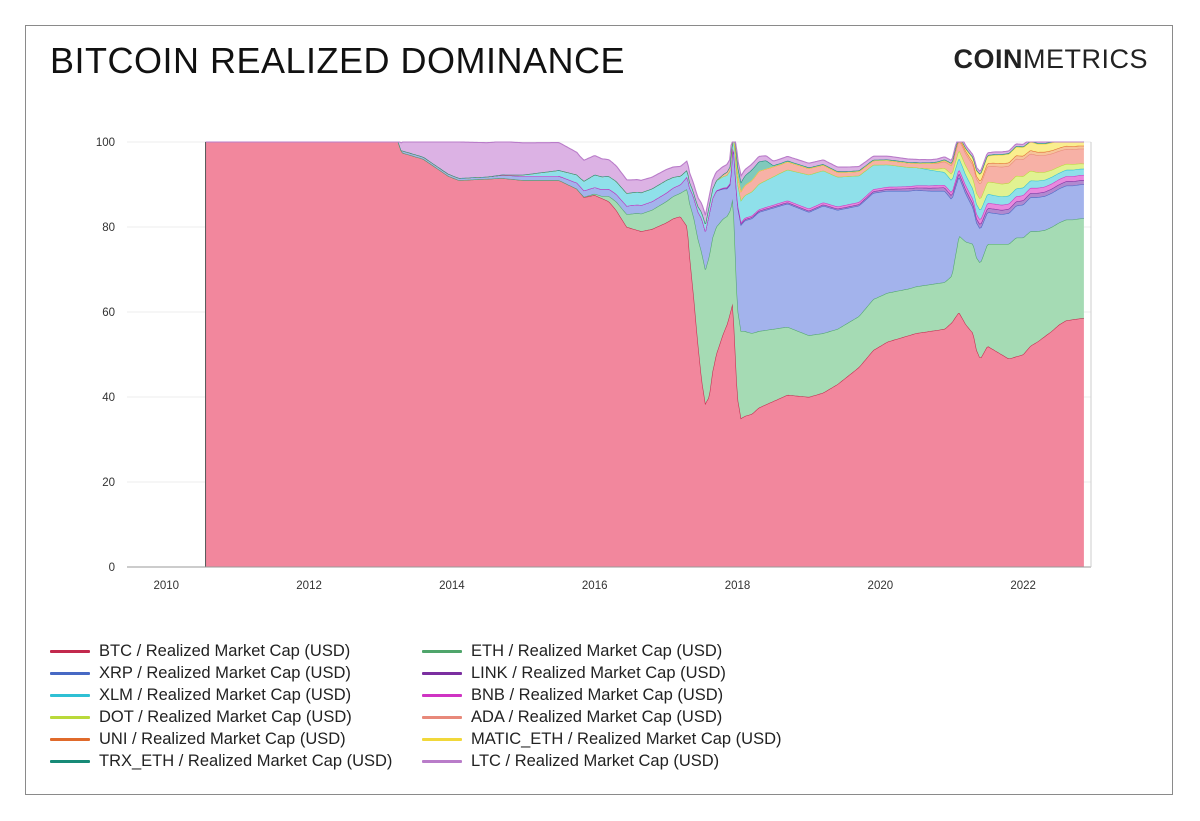  I want to click on legend-label: LINK / Realized Market Cap (USD), so click(598, 672).